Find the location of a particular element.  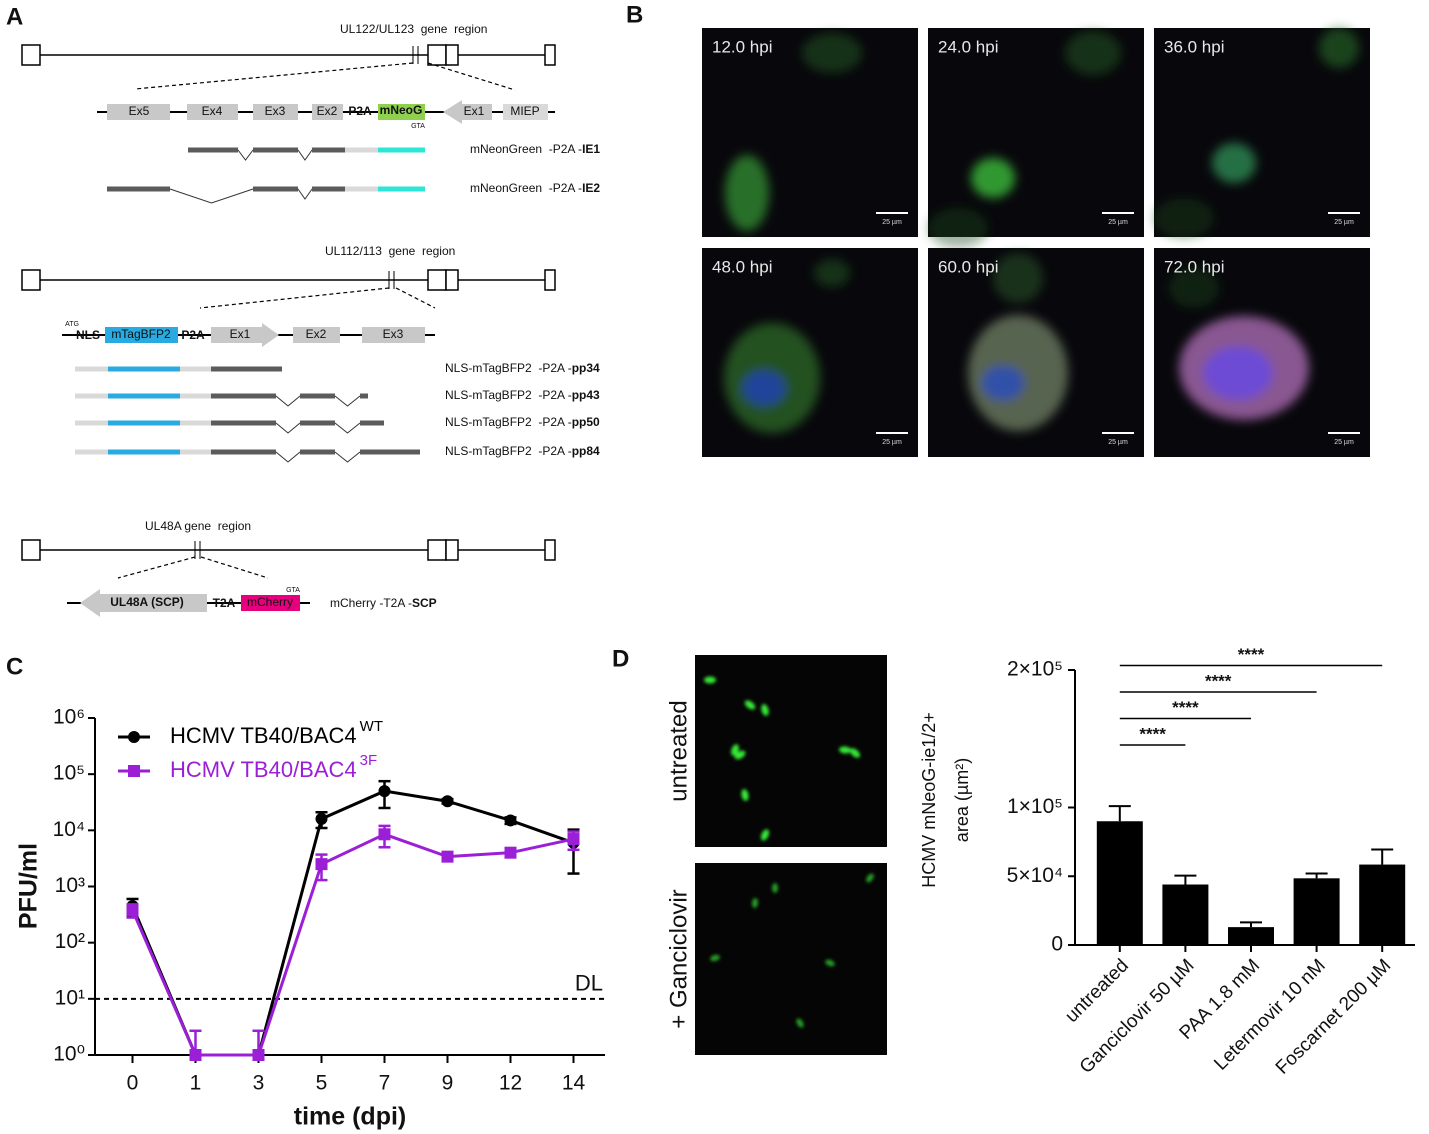

element-label: T2A is located at coordinates (224, 603).